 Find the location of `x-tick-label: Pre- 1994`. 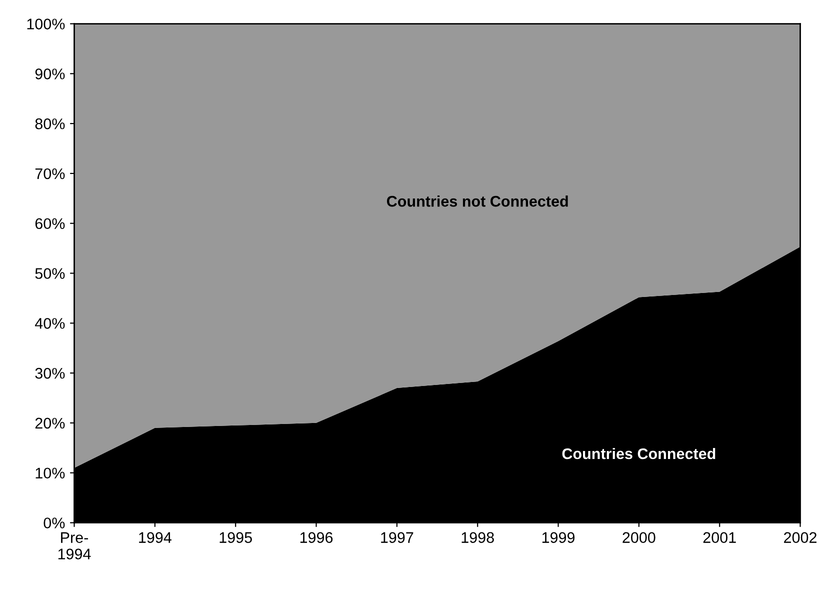

x-tick-label: Pre- 1994 is located at coordinates (74, 546).